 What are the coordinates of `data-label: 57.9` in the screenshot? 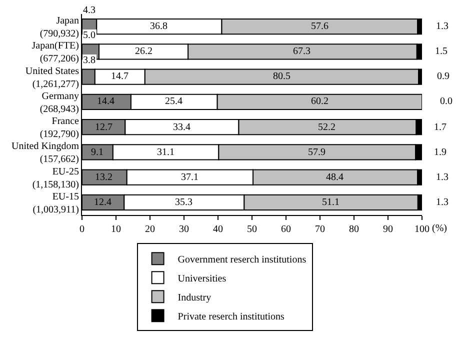 It's located at (317, 152).